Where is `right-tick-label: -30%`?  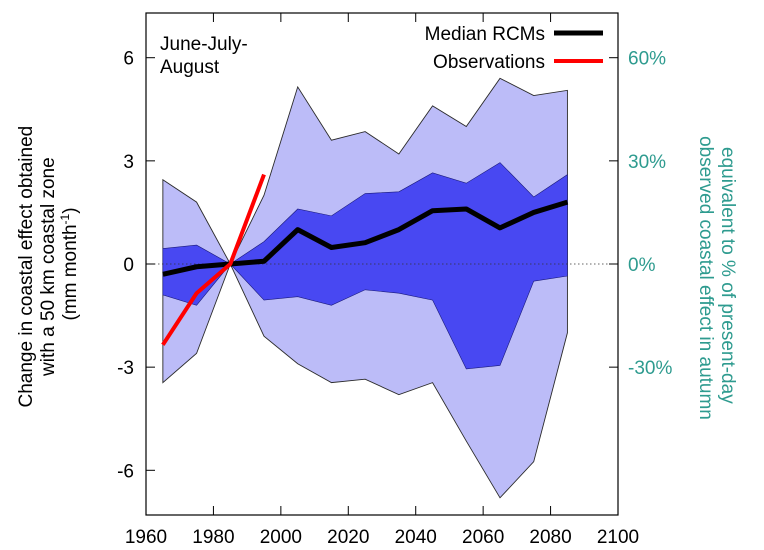
right-tick-label: -30% is located at coordinates (650, 368).